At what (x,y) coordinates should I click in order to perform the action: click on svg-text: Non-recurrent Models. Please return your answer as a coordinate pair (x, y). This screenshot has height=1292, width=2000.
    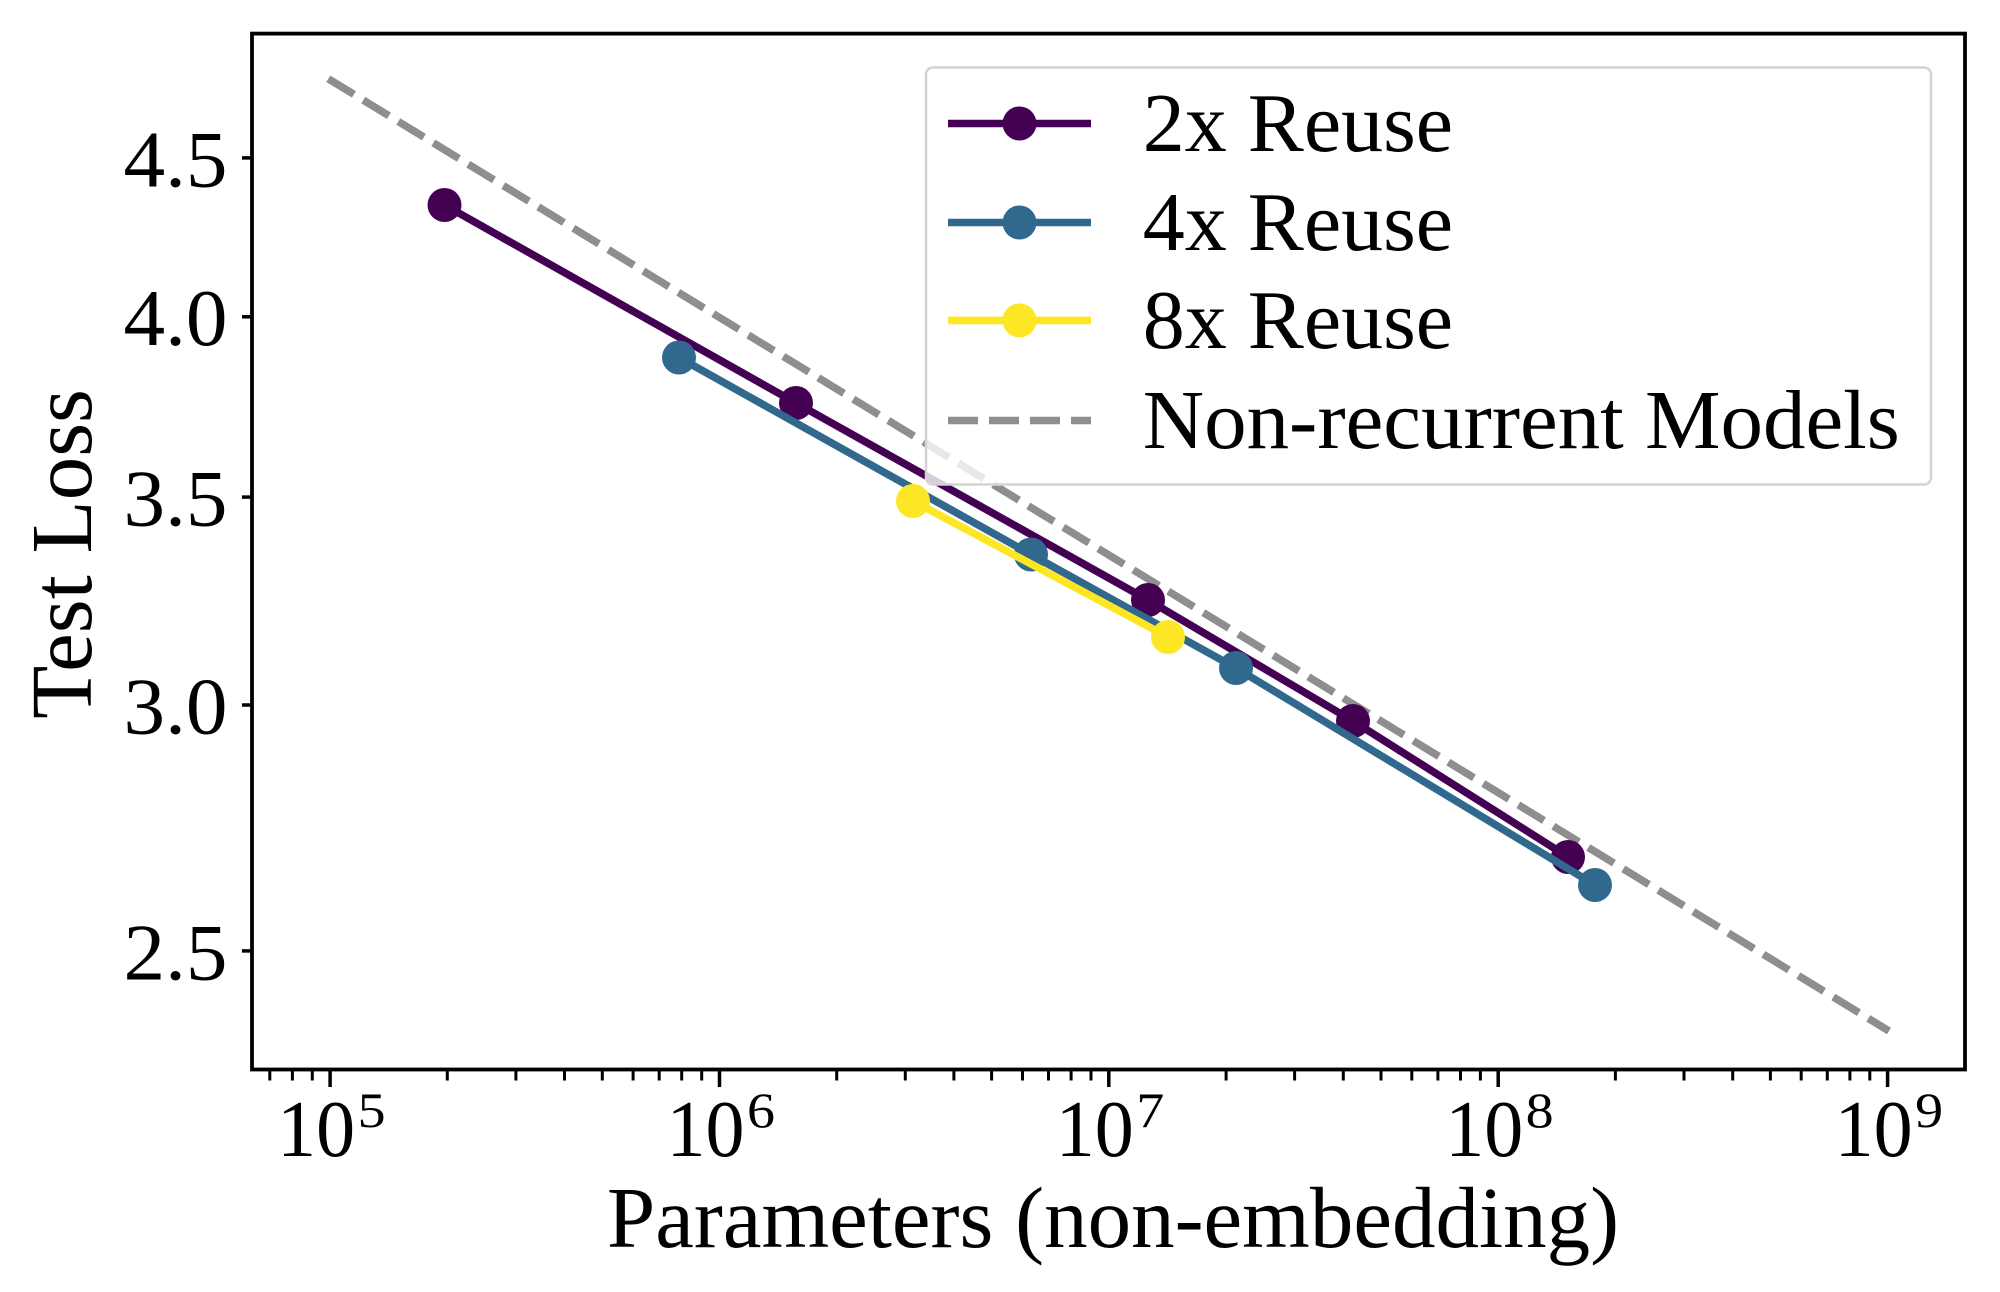
    Looking at the image, I should click on (1521, 420).